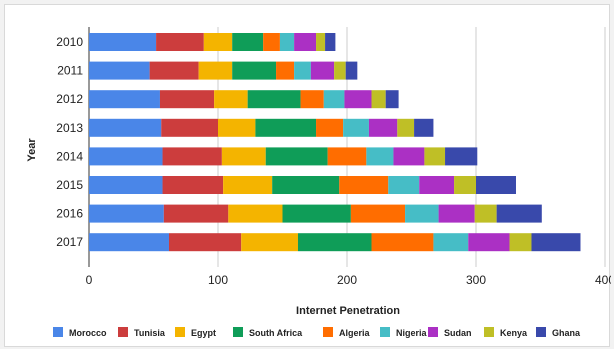 This screenshot has height=349, width=614. Describe the element at coordinates (231, 99) in the screenshot. I see `bar-2012-egypt` at that location.